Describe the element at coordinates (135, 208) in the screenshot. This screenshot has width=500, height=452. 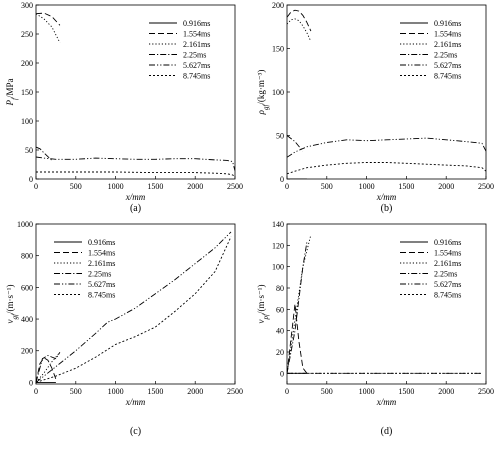
I see `panel-label: (a)` at that location.